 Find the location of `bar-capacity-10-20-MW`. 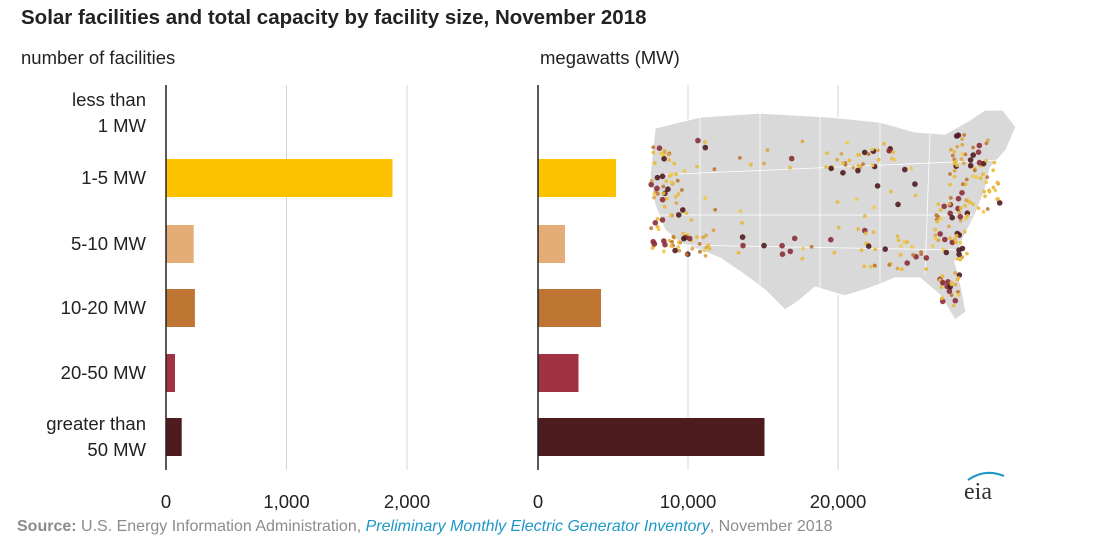

bar-capacity-10-20-MW is located at coordinates (569, 308).